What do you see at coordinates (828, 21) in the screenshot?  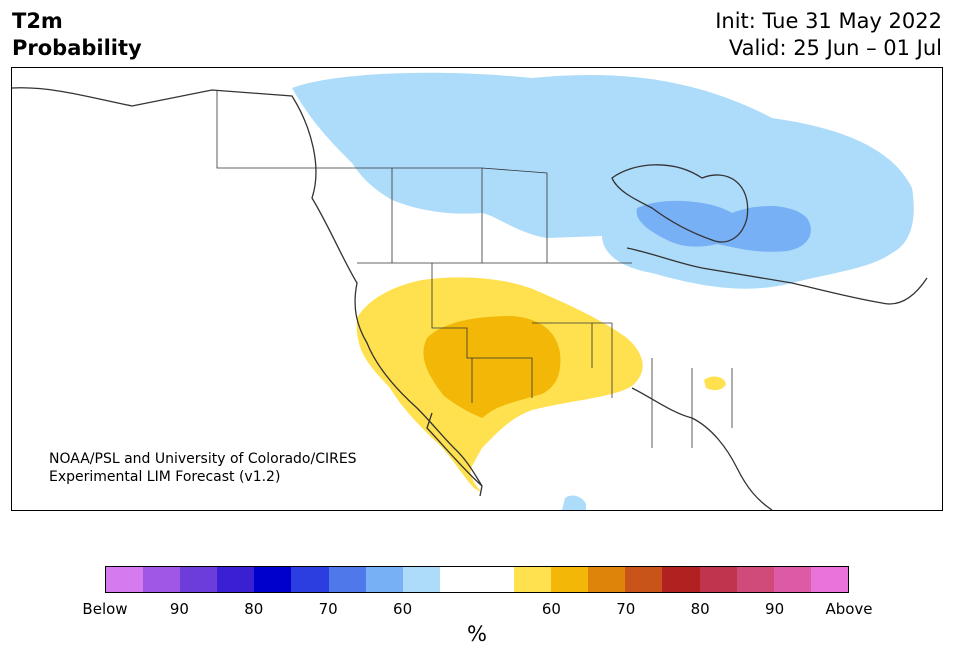 I see `init-date: Init: Tue 31 May 2022` at bounding box center [828, 21].